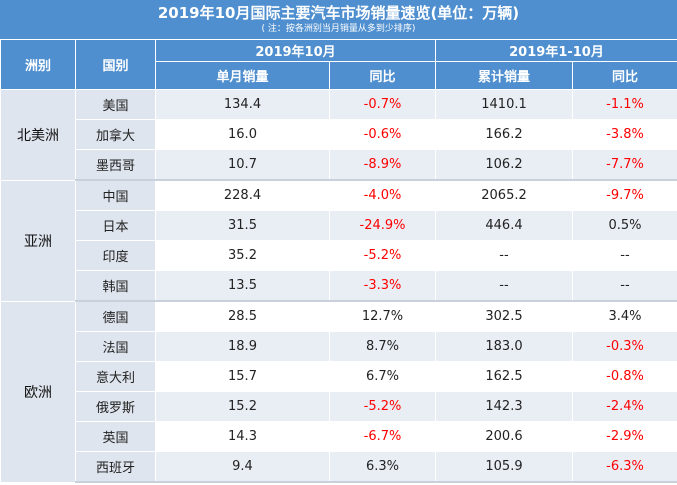 The width and height of the screenshot is (677, 485). What do you see at coordinates (115, 104) in the screenshot?
I see `country-cell: 美国` at bounding box center [115, 104].